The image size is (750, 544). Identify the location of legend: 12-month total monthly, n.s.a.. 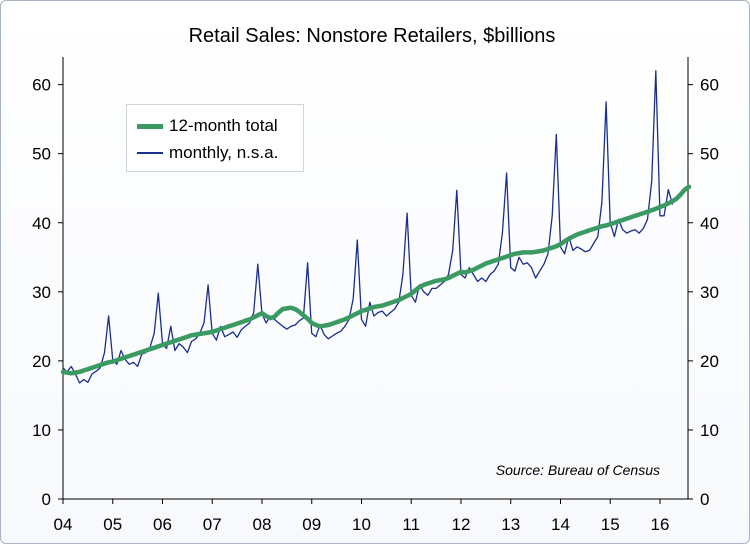
(215, 138).